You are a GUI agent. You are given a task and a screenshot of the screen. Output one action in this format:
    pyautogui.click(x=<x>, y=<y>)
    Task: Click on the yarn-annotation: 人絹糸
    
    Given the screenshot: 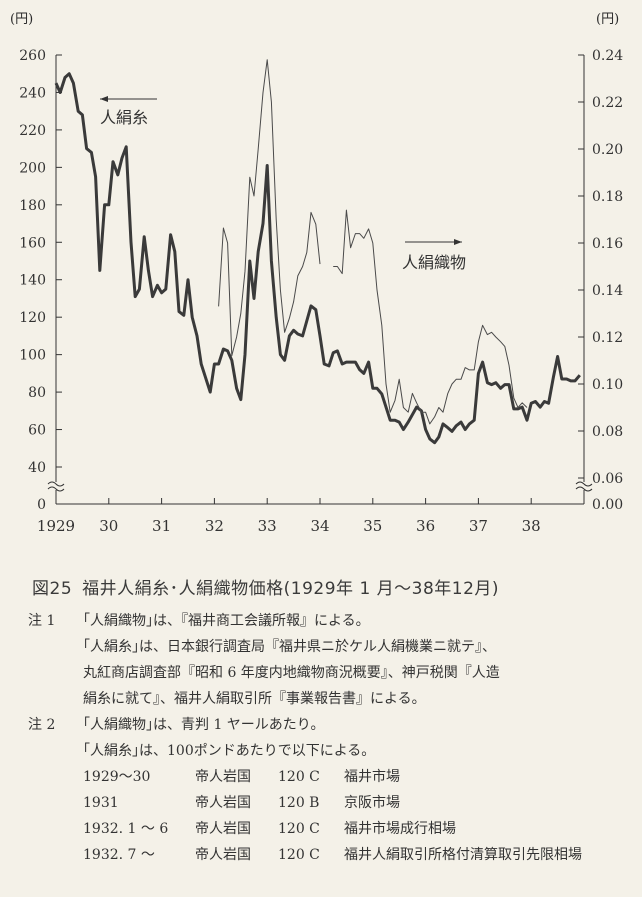 What is the action you would take?
    pyautogui.click(x=124, y=117)
    